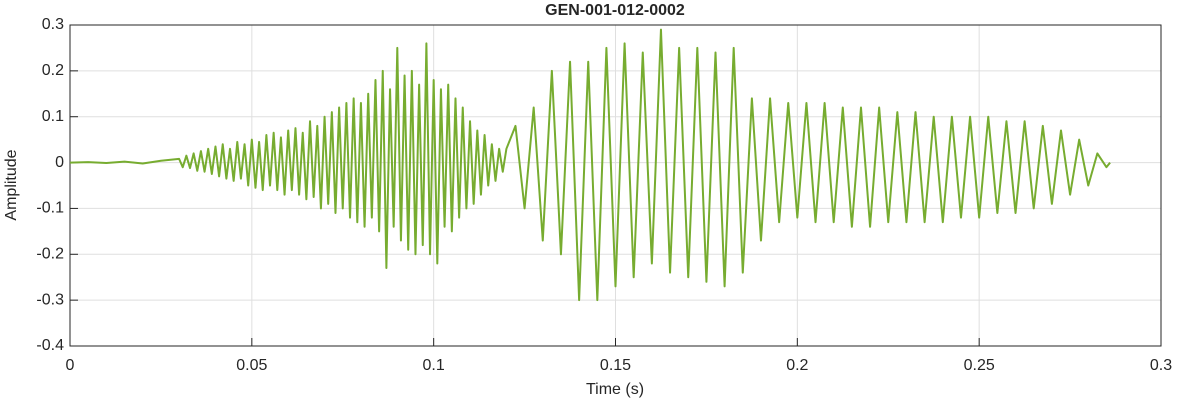 Image resolution: width=1177 pixels, height=409 pixels. Describe the element at coordinates (53, 24) in the screenshot. I see `y-tick-label: 0.3` at that location.